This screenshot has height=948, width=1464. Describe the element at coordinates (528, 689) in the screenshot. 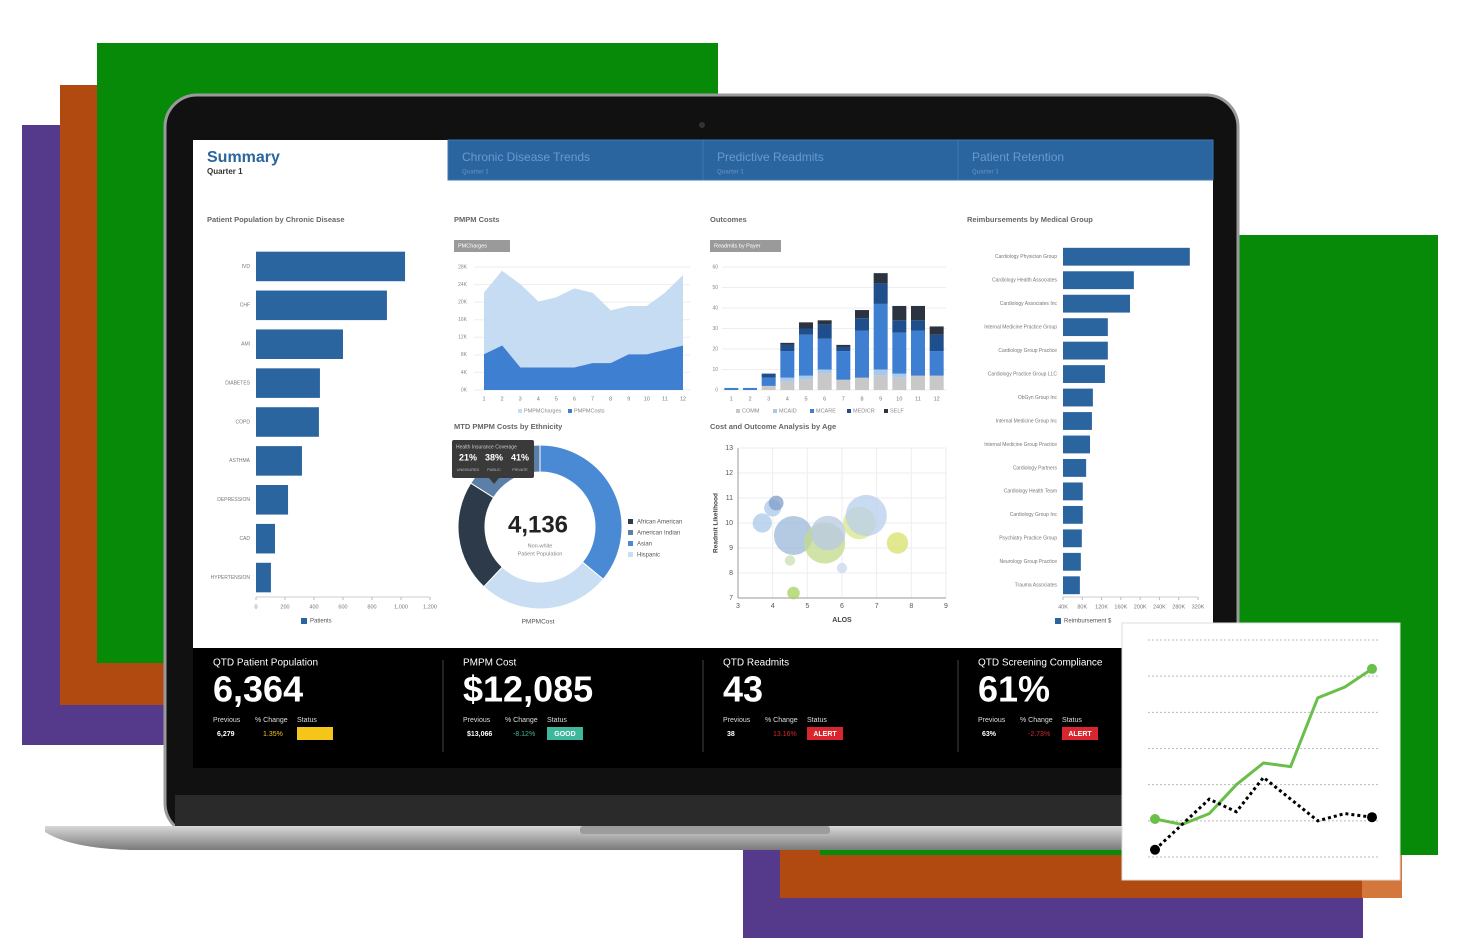

I see `kpi-value: $12,085` at that location.